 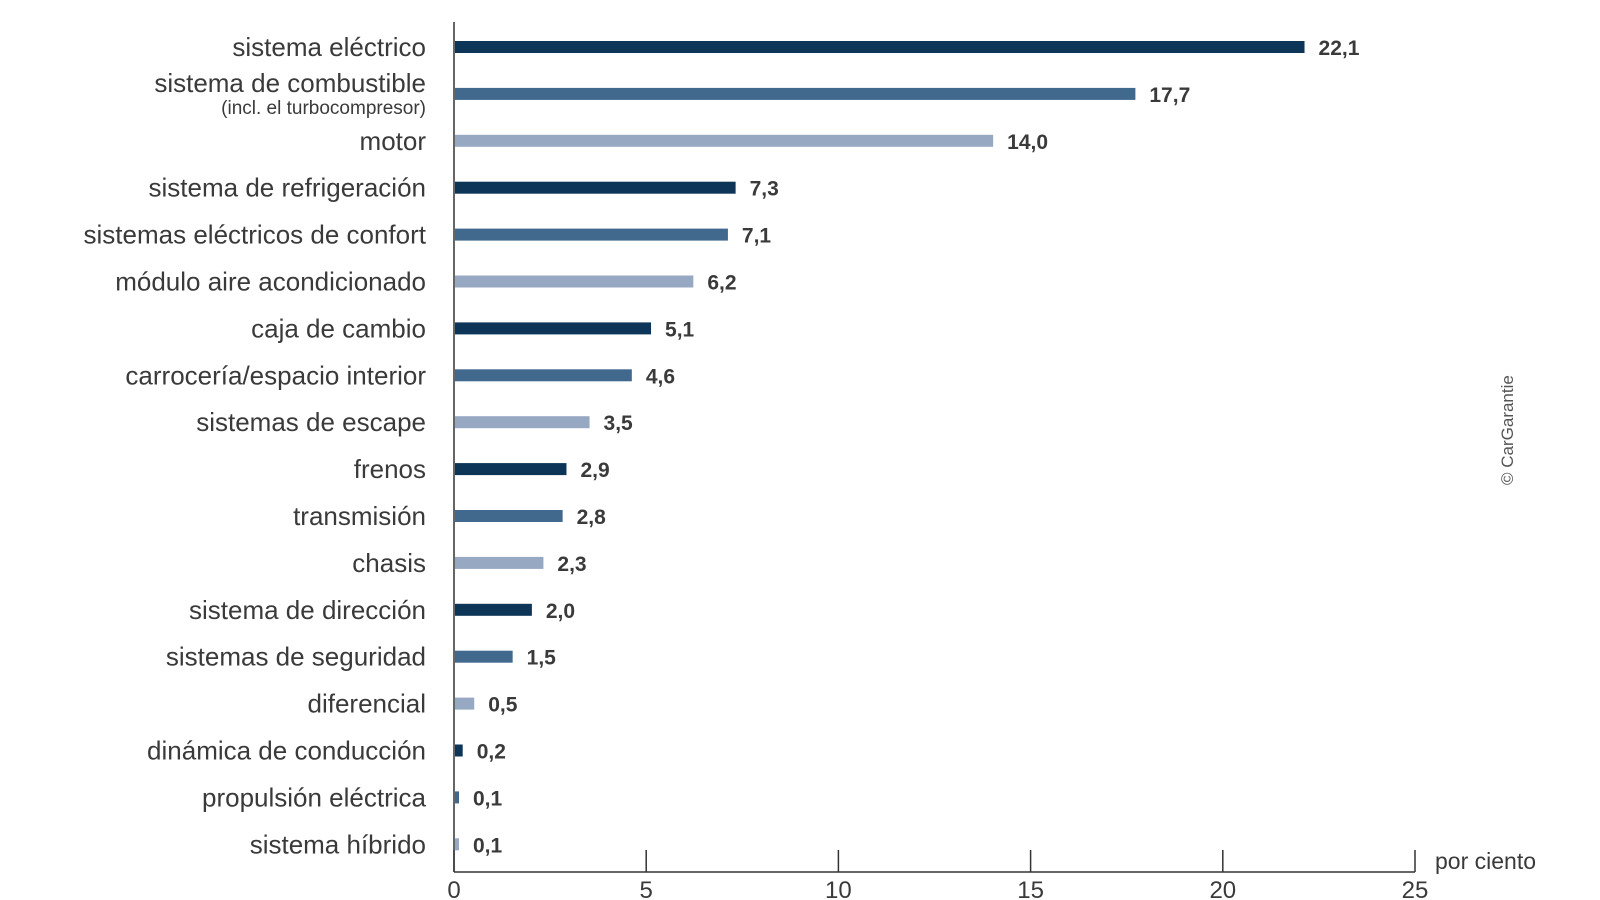 What do you see at coordinates (764, 189) in the screenshot?
I see `value-label: 7,3` at bounding box center [764, 189].